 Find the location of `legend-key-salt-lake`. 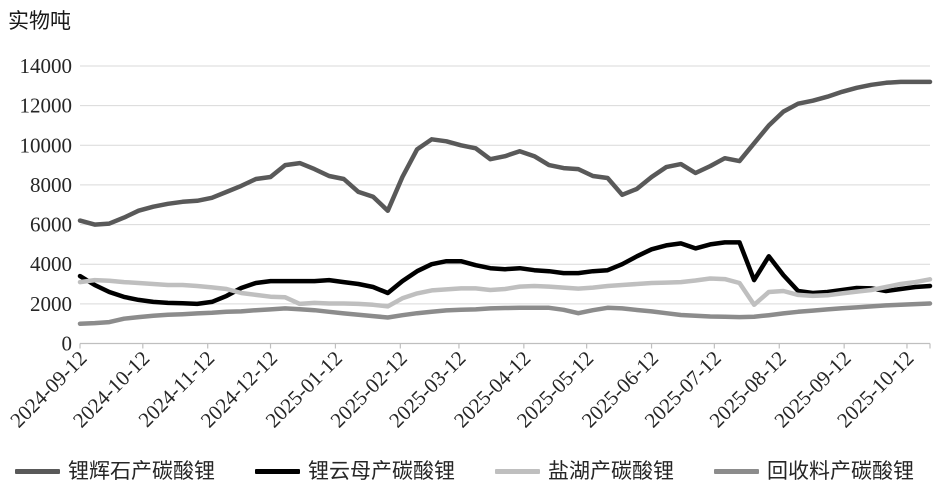

legend-key-salt-lake is located at coordinates (517, 471).